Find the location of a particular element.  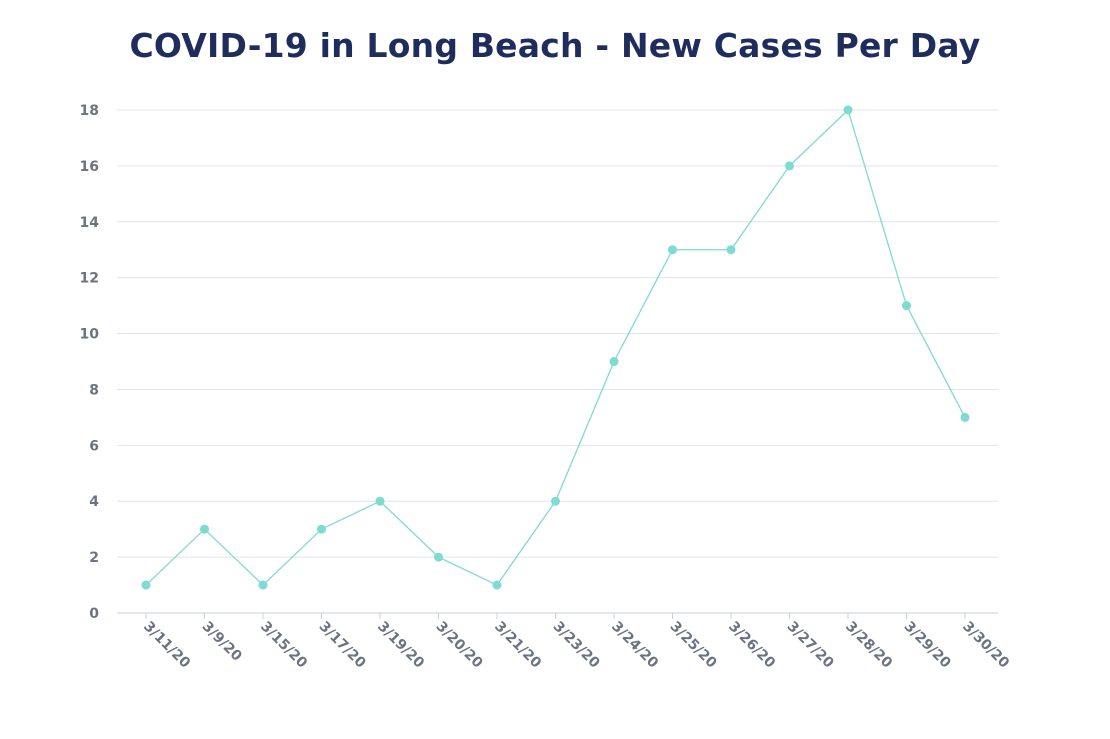

y-tick-label: 4 is located at coordinates (94, 502).